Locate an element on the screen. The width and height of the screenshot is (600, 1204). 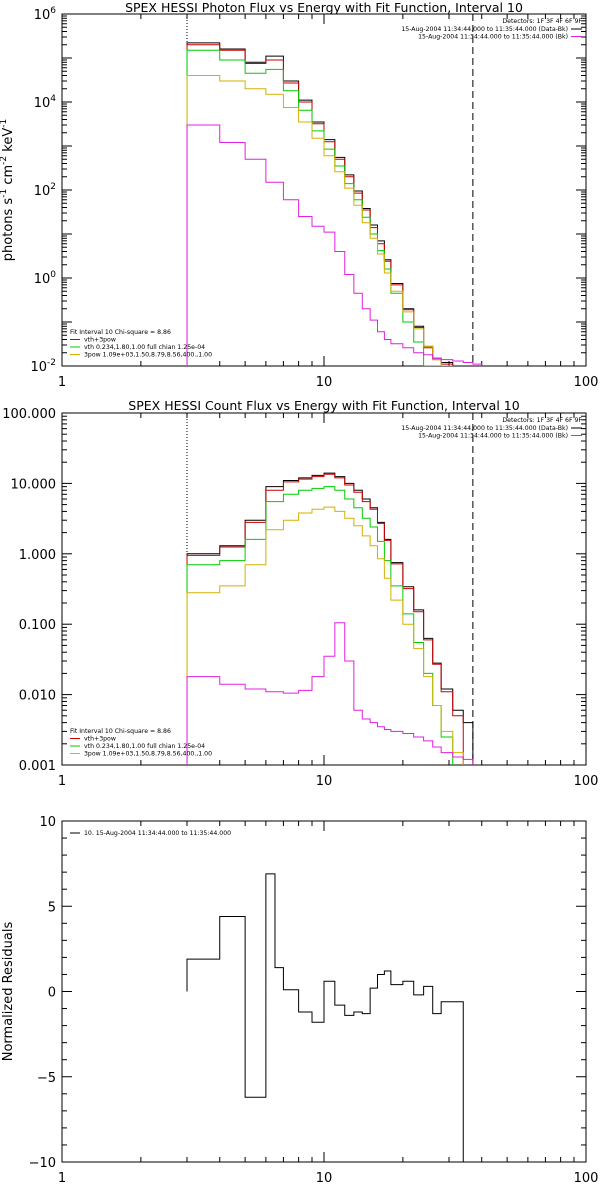
y-tick-label: 1.000 is located at coordinates (37, 555).